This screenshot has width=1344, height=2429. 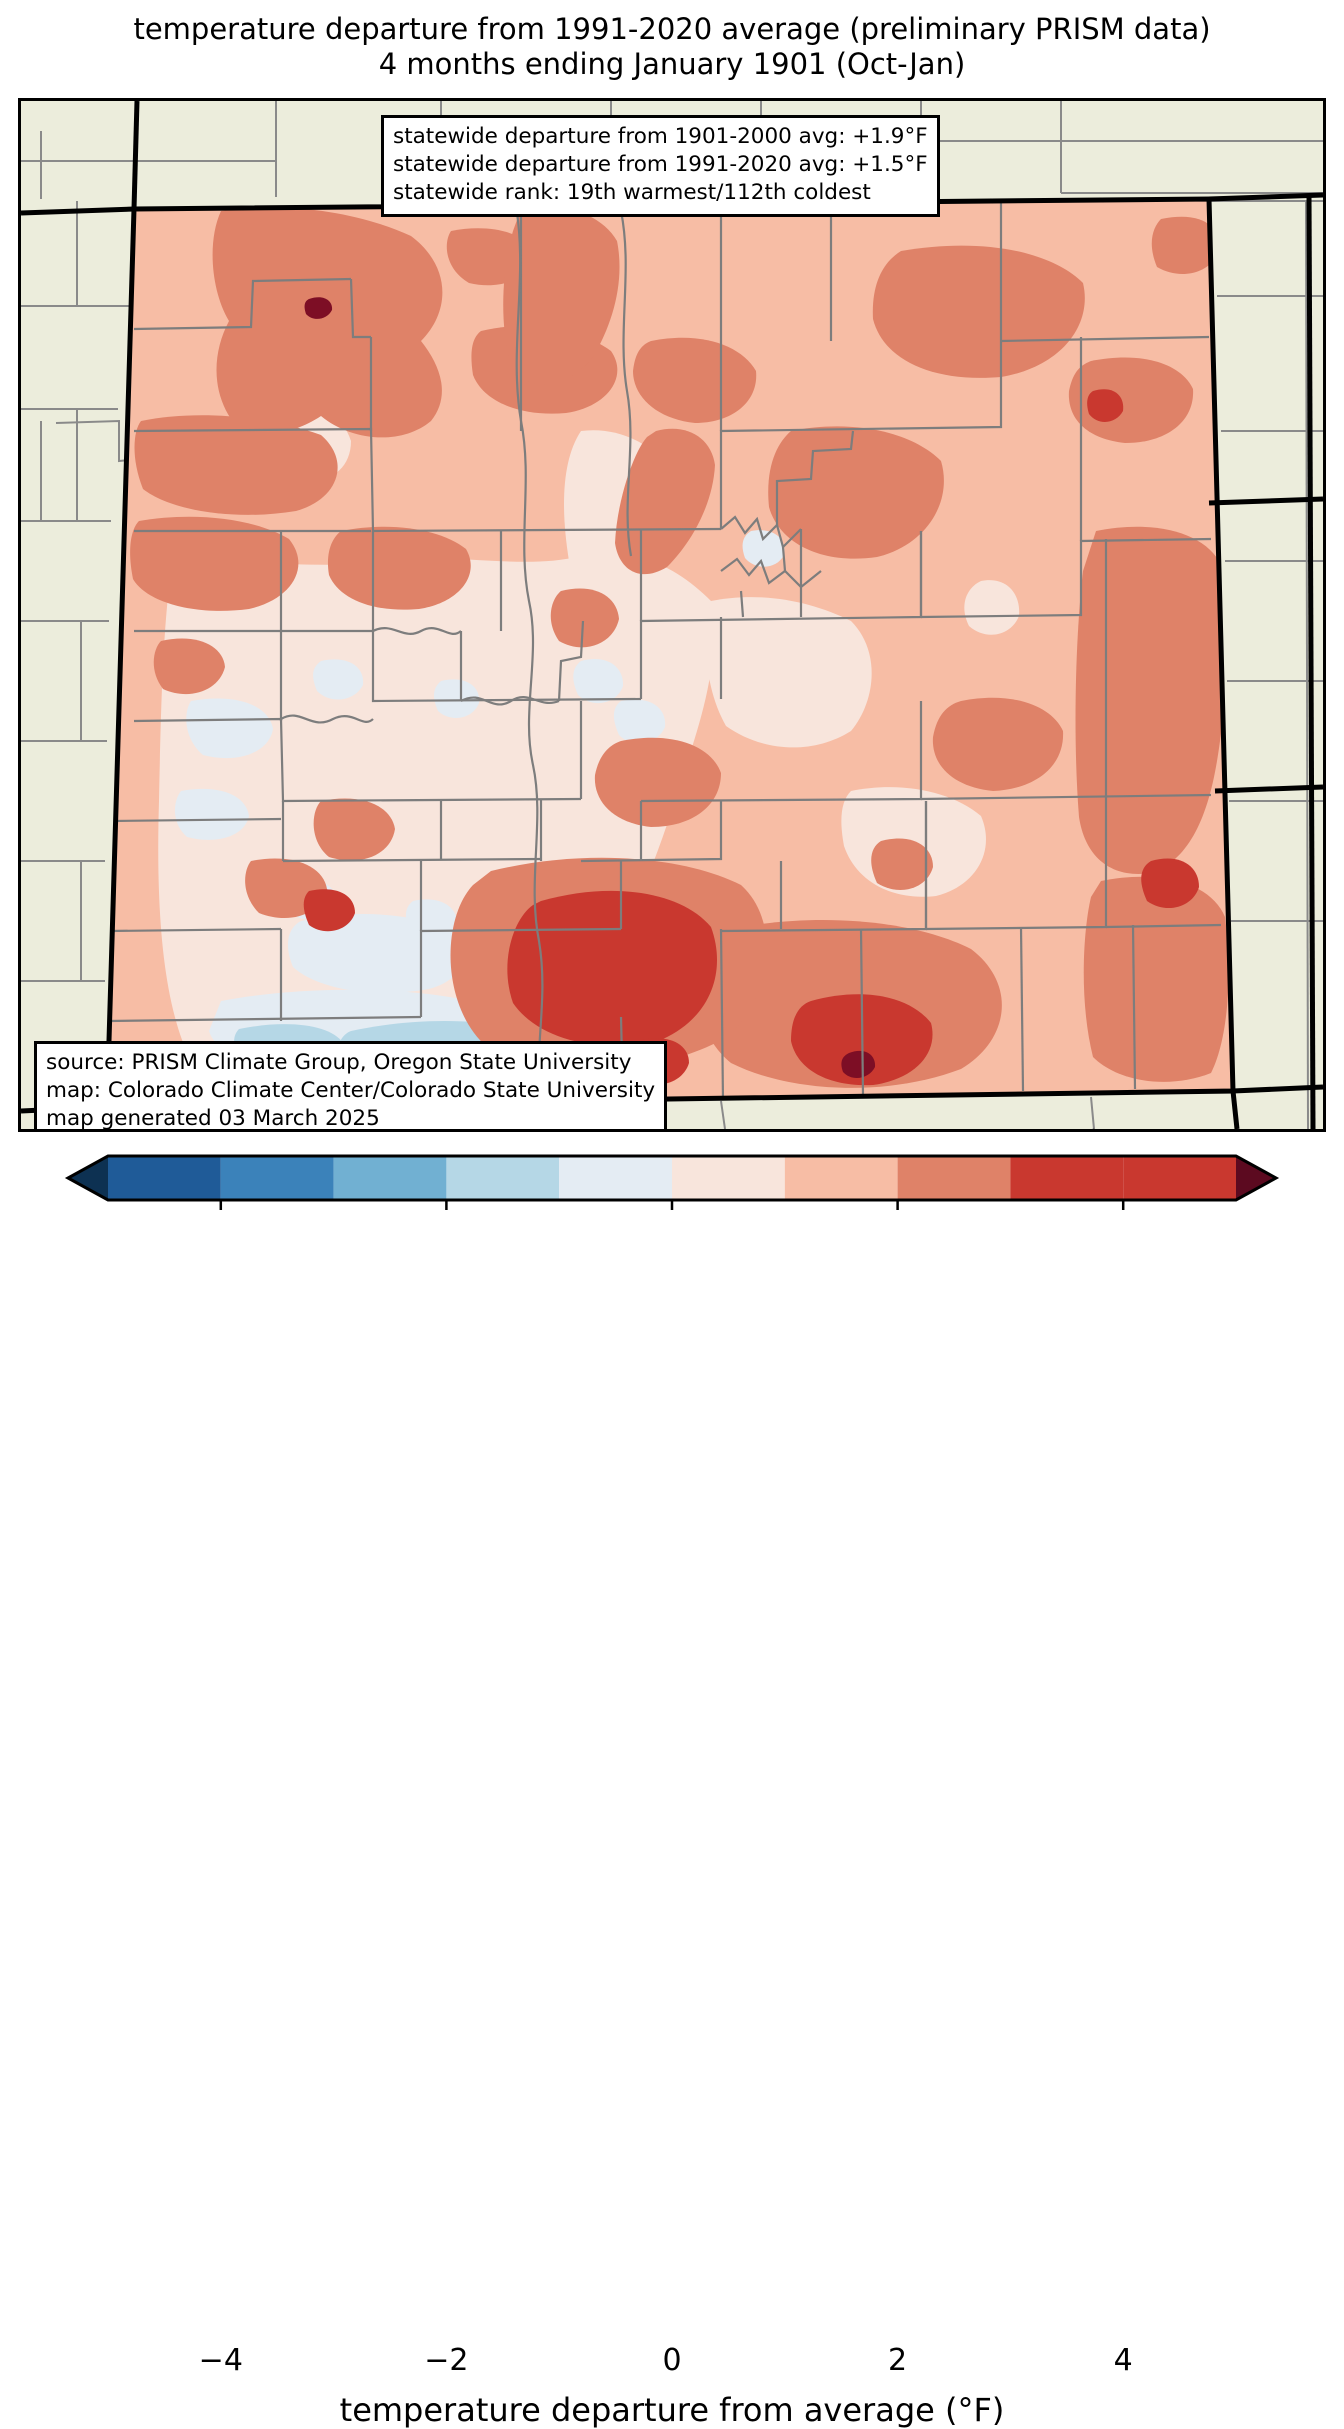 I want to click on colorbar-outline, so click(x=672, y=1178).